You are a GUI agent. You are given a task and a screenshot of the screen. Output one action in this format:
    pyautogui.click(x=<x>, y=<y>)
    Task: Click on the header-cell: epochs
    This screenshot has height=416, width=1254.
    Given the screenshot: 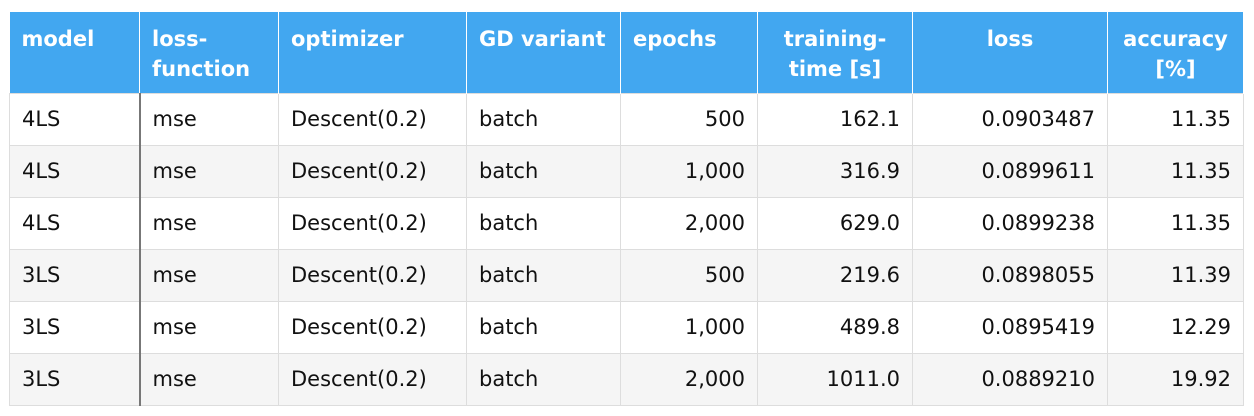 What is the action you would take?
    pyautogui.click(x=689, y=52)
    